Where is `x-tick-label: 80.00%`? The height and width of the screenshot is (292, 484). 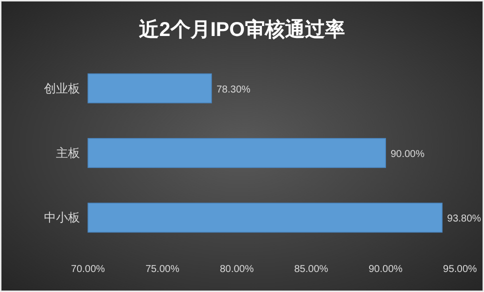
x-tick-label: 80.00% is located at coordinates (237, 269).